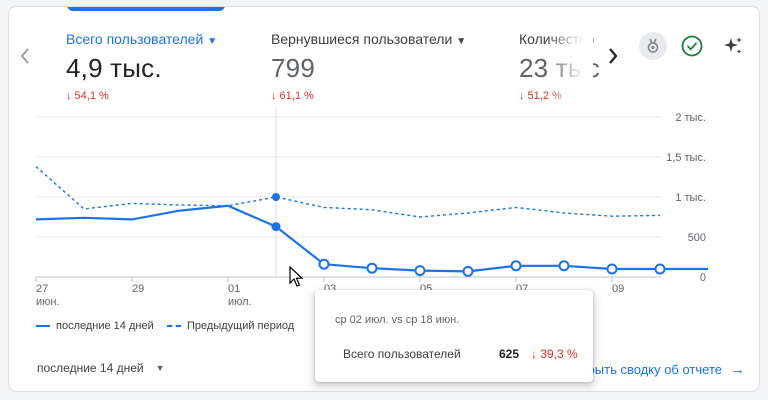  I want to click on tooltip-change: ↓ 39,3 %, so click(554, 354).